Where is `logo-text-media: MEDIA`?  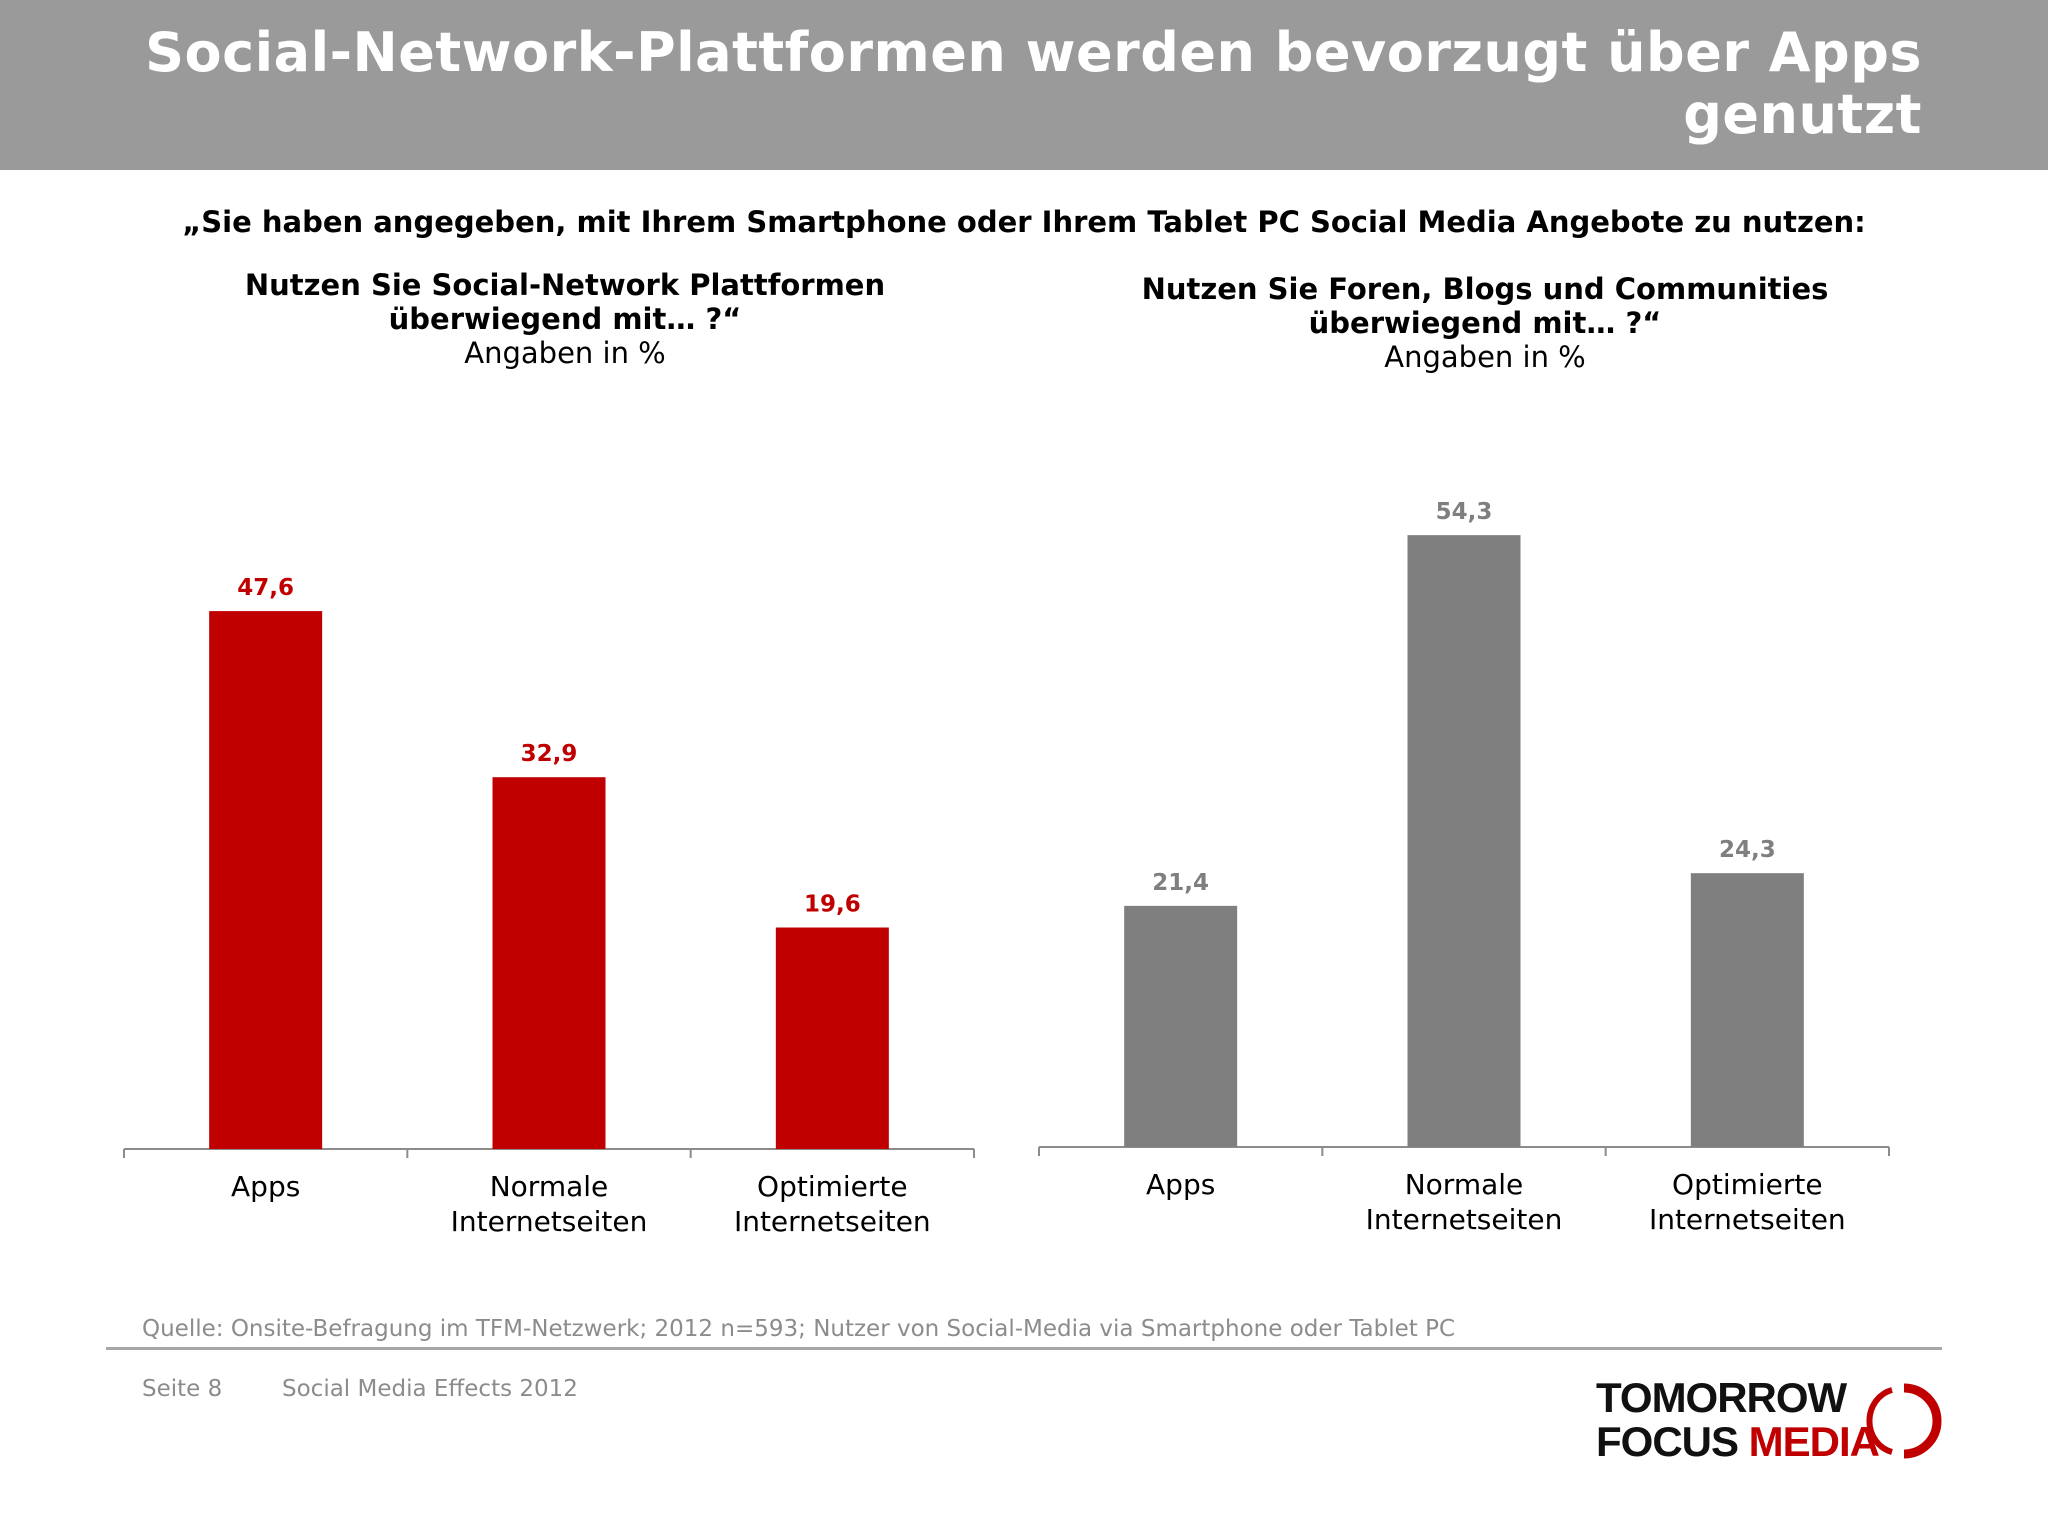
logo-text-media: MEDIA is located at coordinates (1814, 1441).